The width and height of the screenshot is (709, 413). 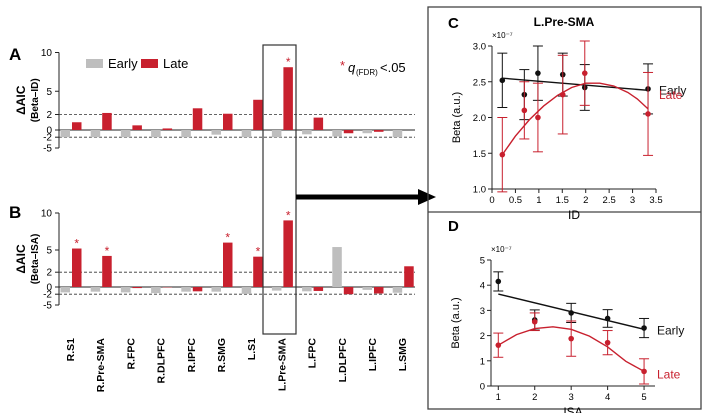 I want to click on category-label: L.DLPFC, so click(x=343, y=360).